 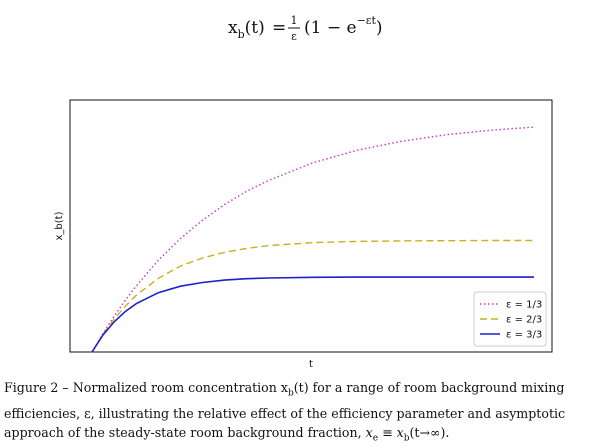 I want to click on legend-box, so click(x=510, y=319).